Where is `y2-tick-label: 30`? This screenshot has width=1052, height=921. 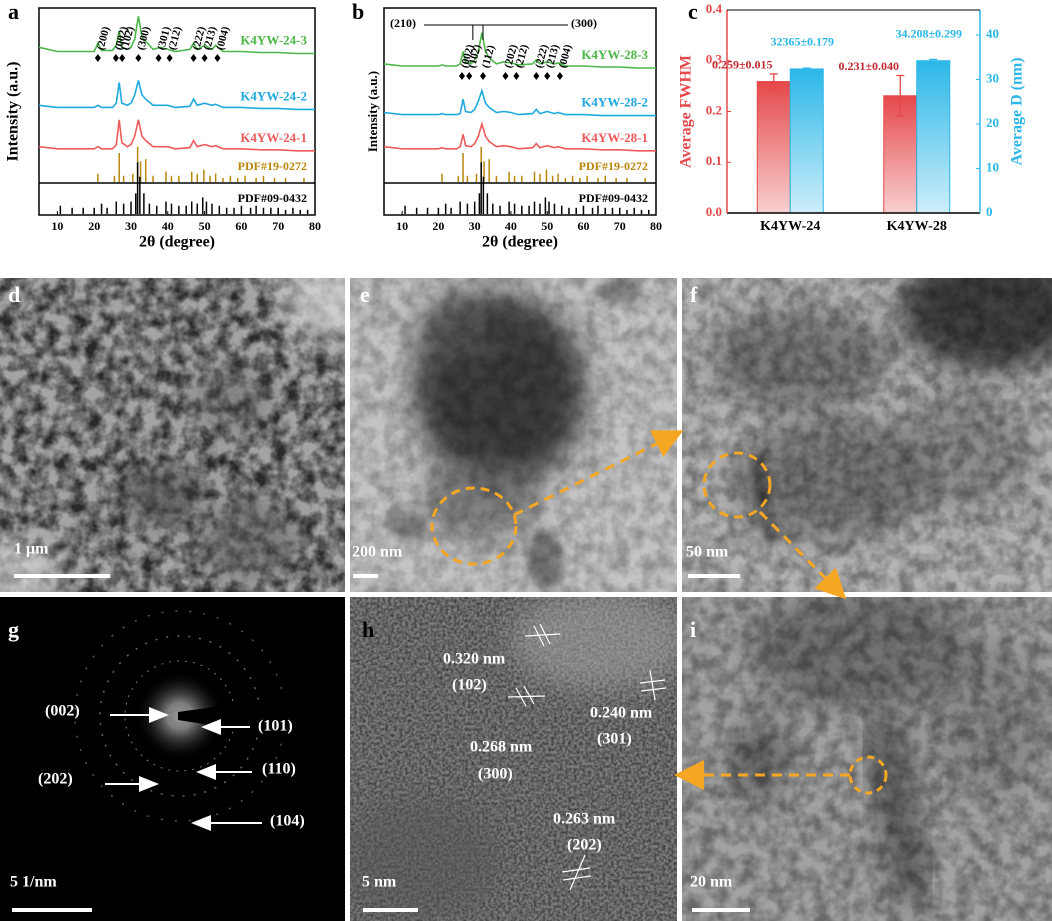
y2-tick-label: 30 is located at coordinates (992, 77).